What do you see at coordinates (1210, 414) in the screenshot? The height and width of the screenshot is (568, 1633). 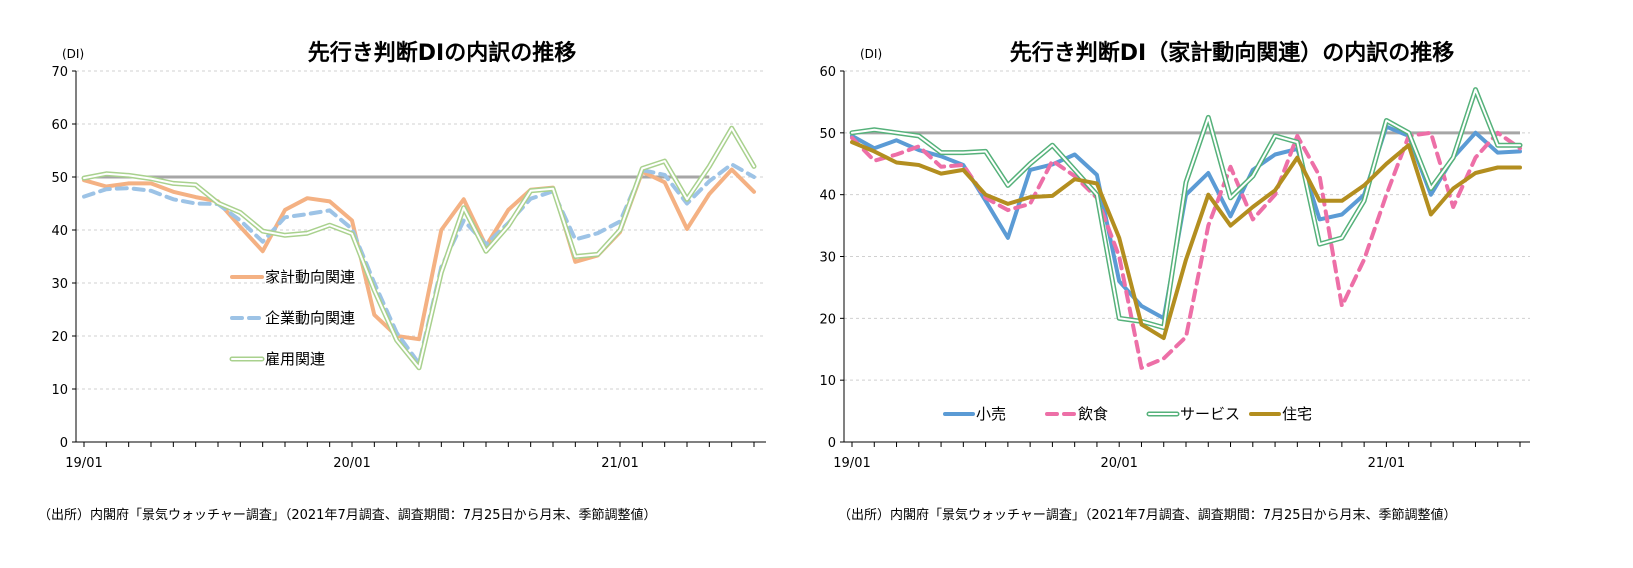 I see `legend-label: サービス` at bounding box center [1210, 414].